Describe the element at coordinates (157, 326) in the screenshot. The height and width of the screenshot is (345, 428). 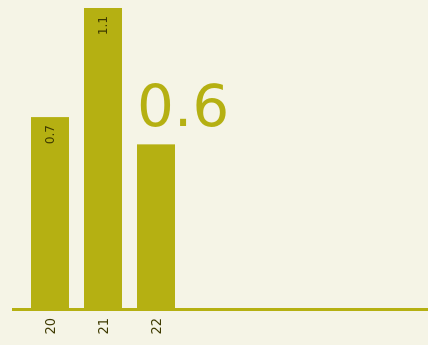
I see `x-tick-label-22: 22` at that location.